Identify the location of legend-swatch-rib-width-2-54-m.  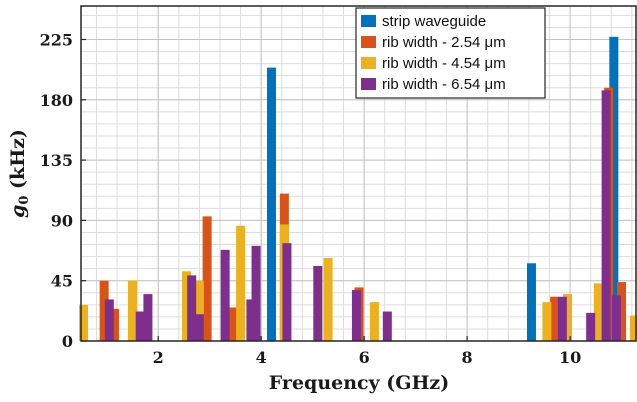
(368, 42).